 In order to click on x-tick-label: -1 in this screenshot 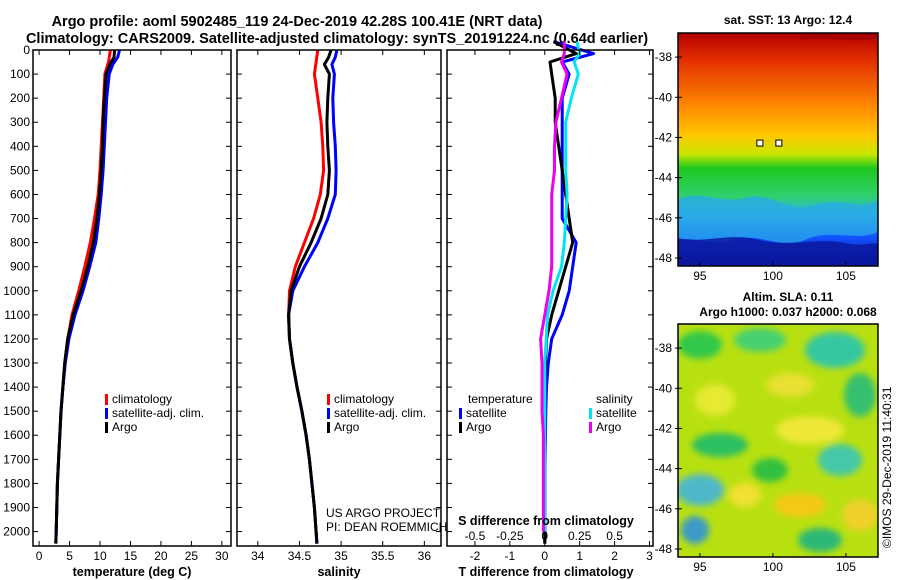, I will do `click(510, 556)`.